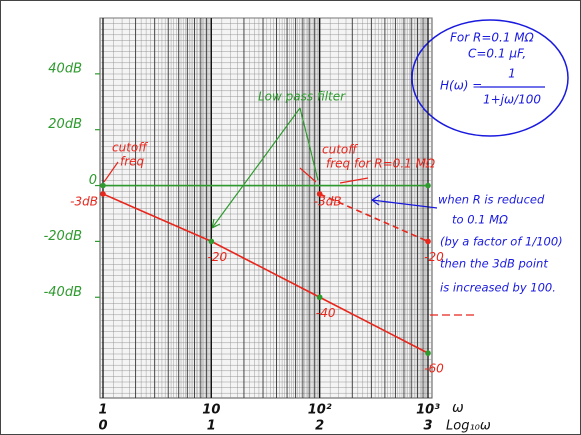  I want to click on x-axis-label: Log₁₀ω, so click(468, 426).